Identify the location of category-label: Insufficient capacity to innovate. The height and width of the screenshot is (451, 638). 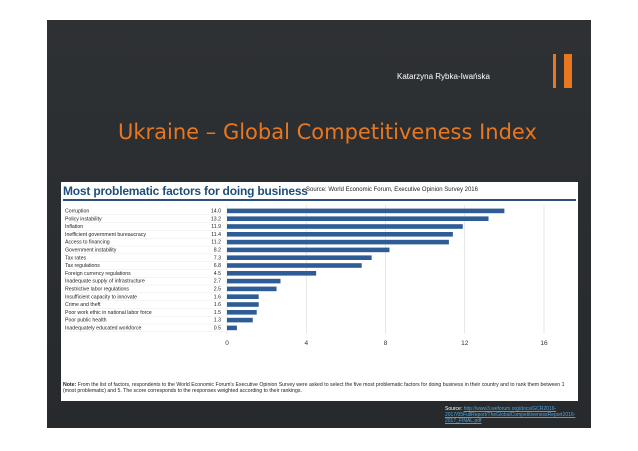
(101, 297).